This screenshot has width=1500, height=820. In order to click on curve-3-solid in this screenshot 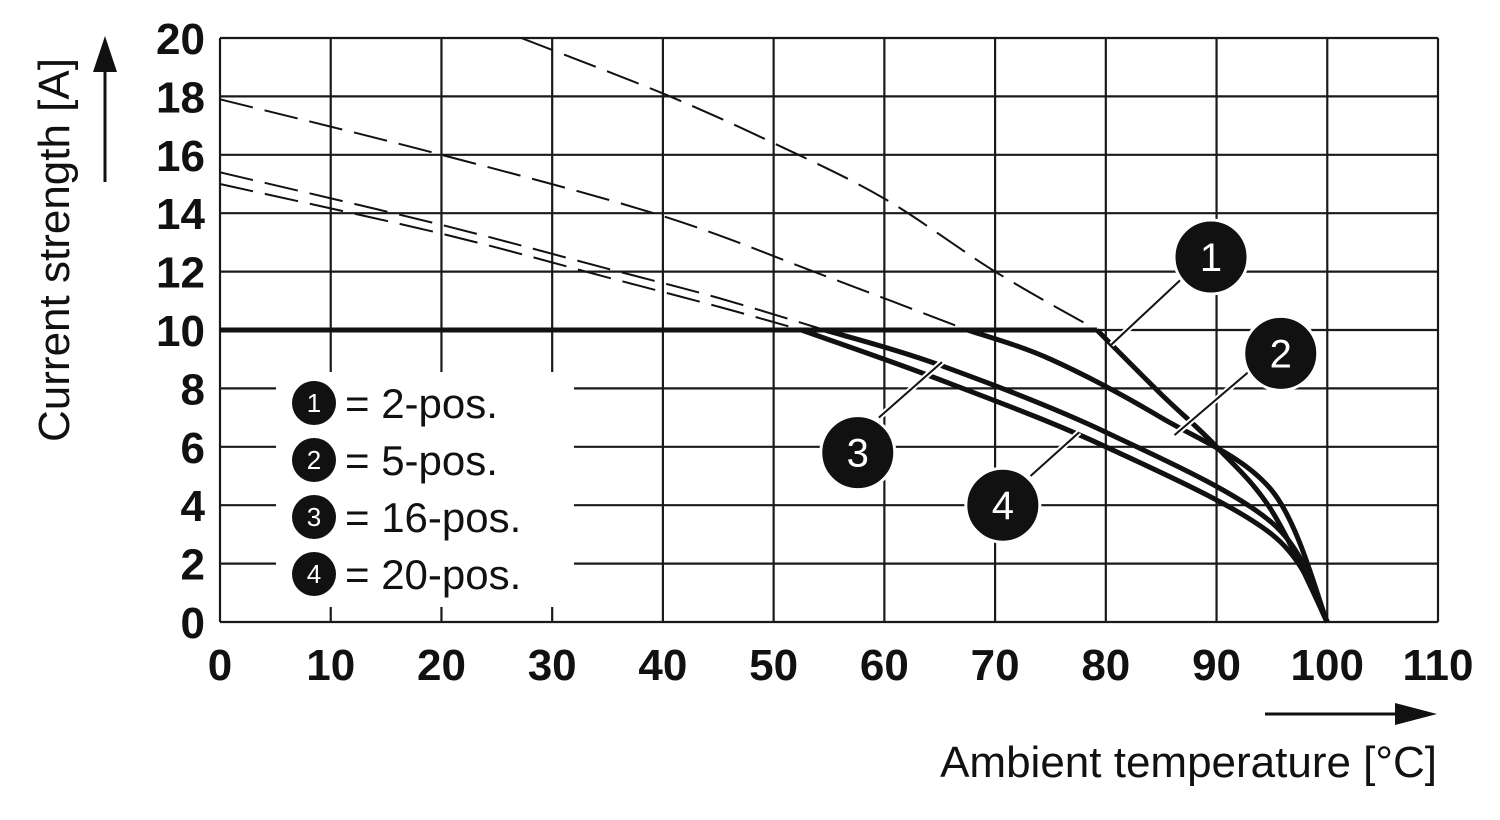, I will do `click(1076, 475)`.